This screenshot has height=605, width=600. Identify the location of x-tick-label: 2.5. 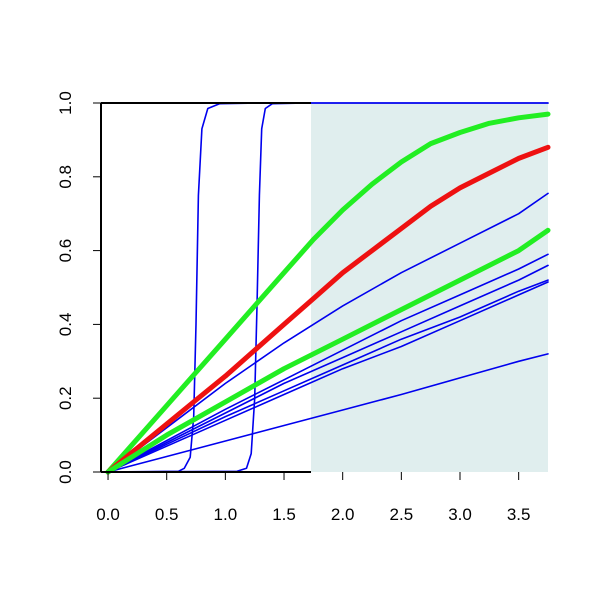
(402, 514).